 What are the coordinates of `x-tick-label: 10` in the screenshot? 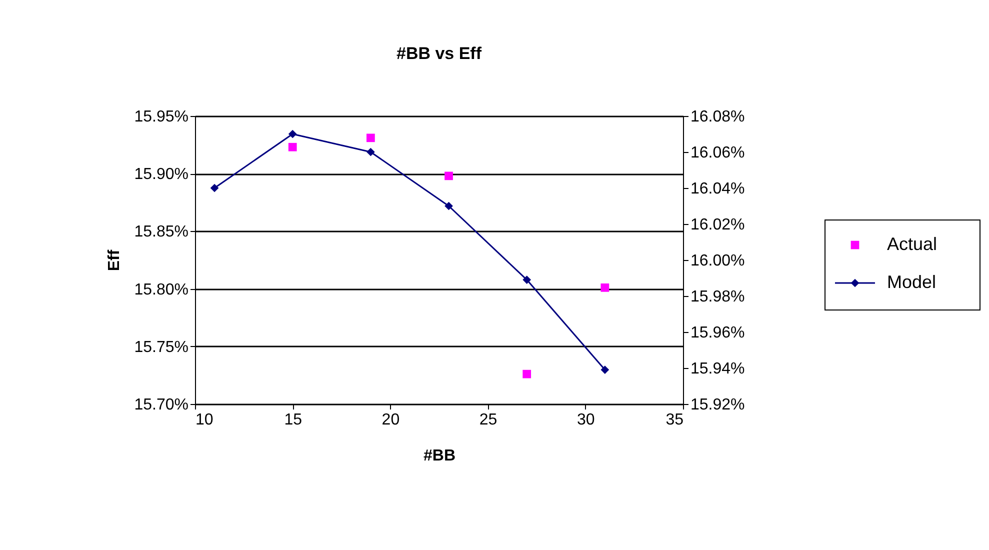 It's located at (205, 420).